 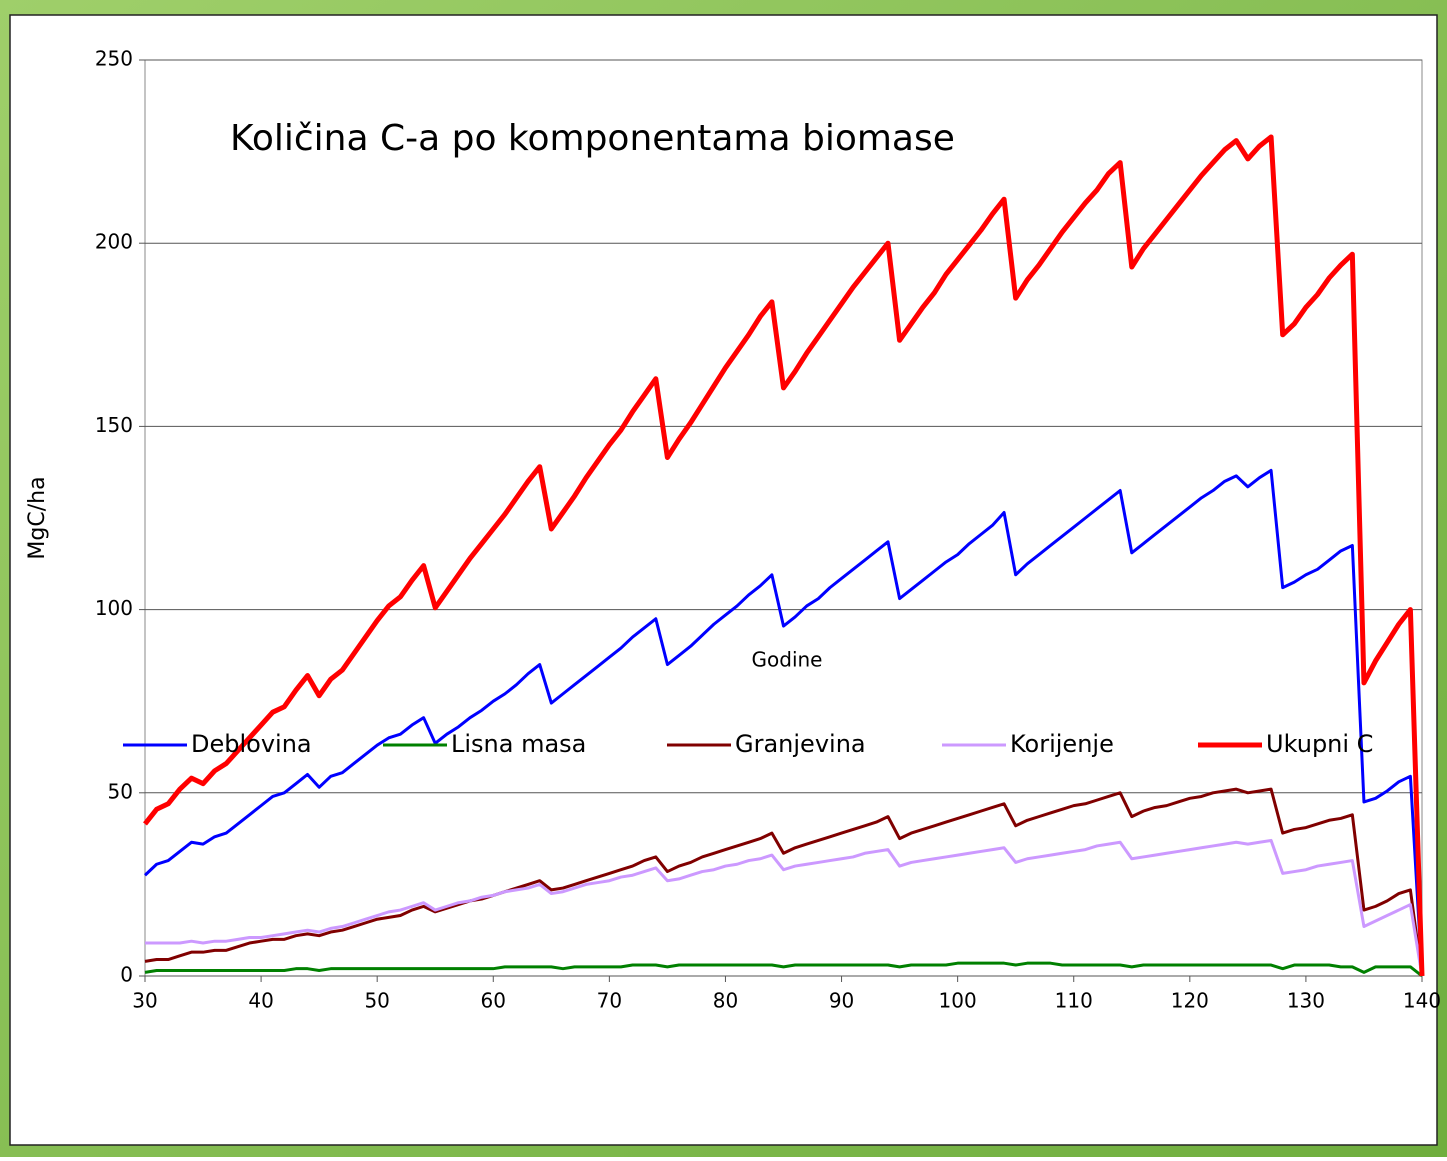 What do you see at coordinates (800, 744) in the screenshot?
I see `legend-label: Granjevina` at bounding box center [800, 744].